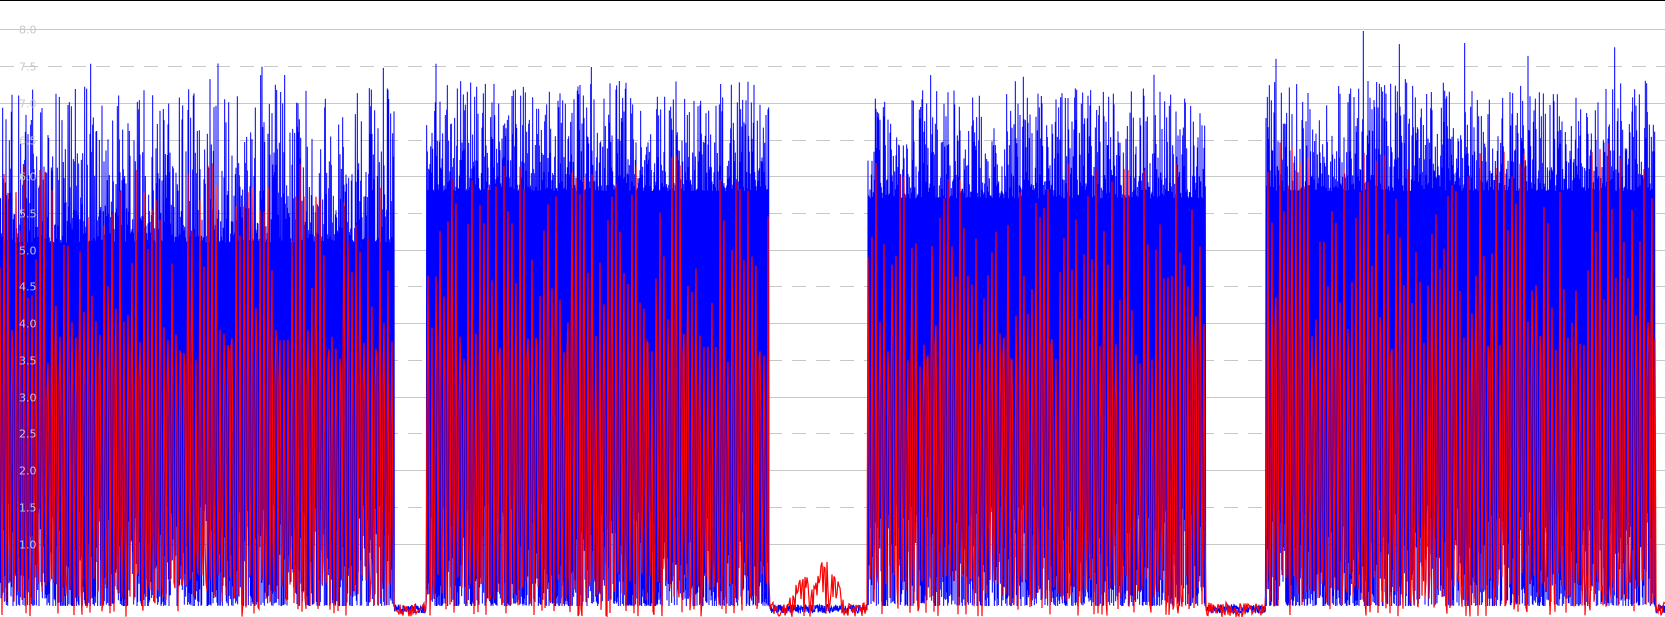 The height and width of the screenshot is (617, 1665). I want to click on y-tick-label: 1.5, so click(28, 508).